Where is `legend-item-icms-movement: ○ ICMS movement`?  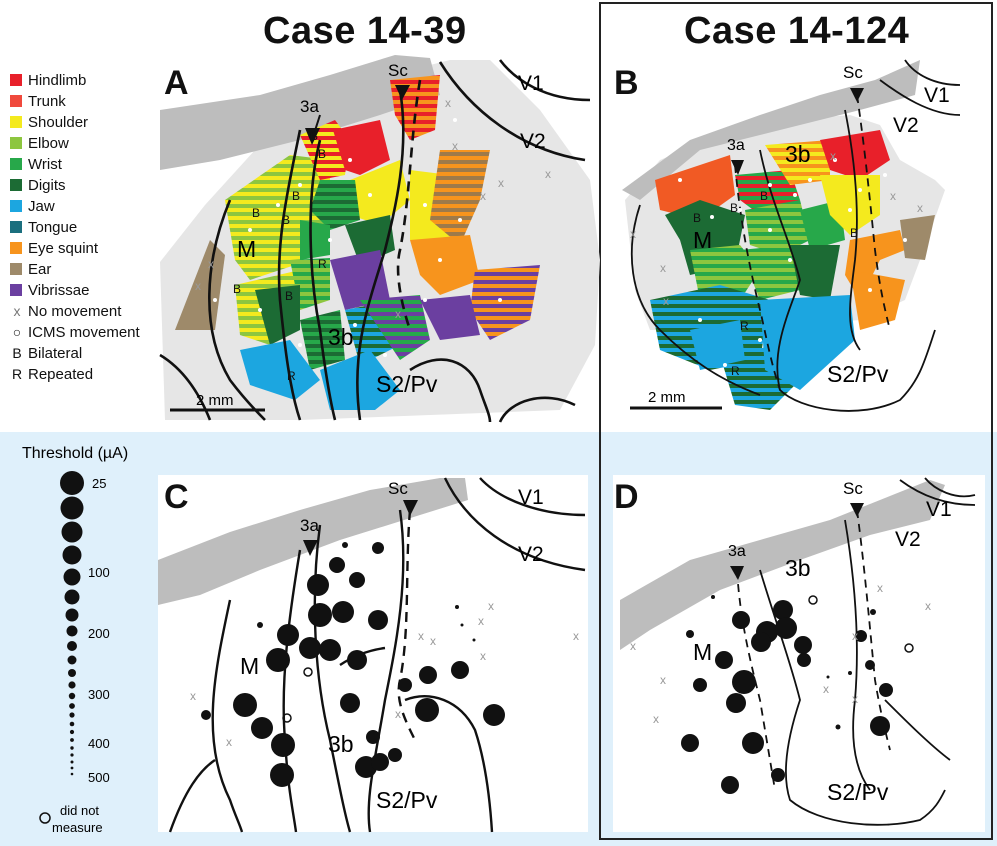
legend-item-icms-movement: ○ ICMS movement is located at coordinates (75, 332).